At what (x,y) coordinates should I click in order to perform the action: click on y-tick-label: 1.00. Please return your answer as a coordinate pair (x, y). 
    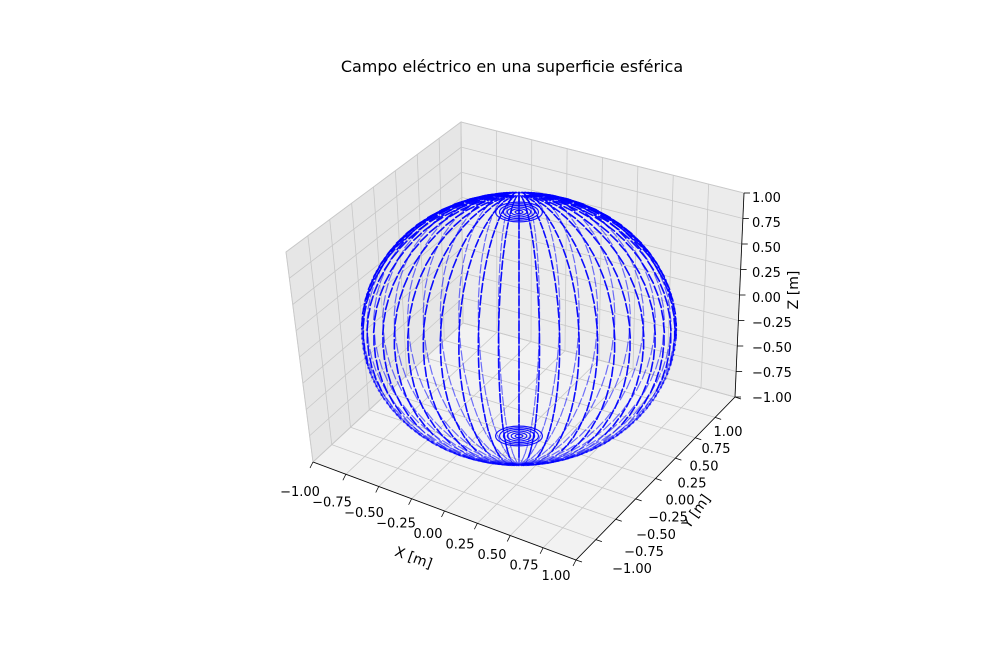
    Looking at the image, I should click on (728, 432).